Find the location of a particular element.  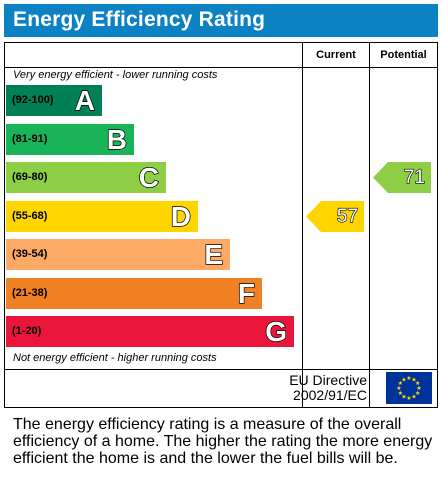

header-divider is located at coordinates (221, 67).